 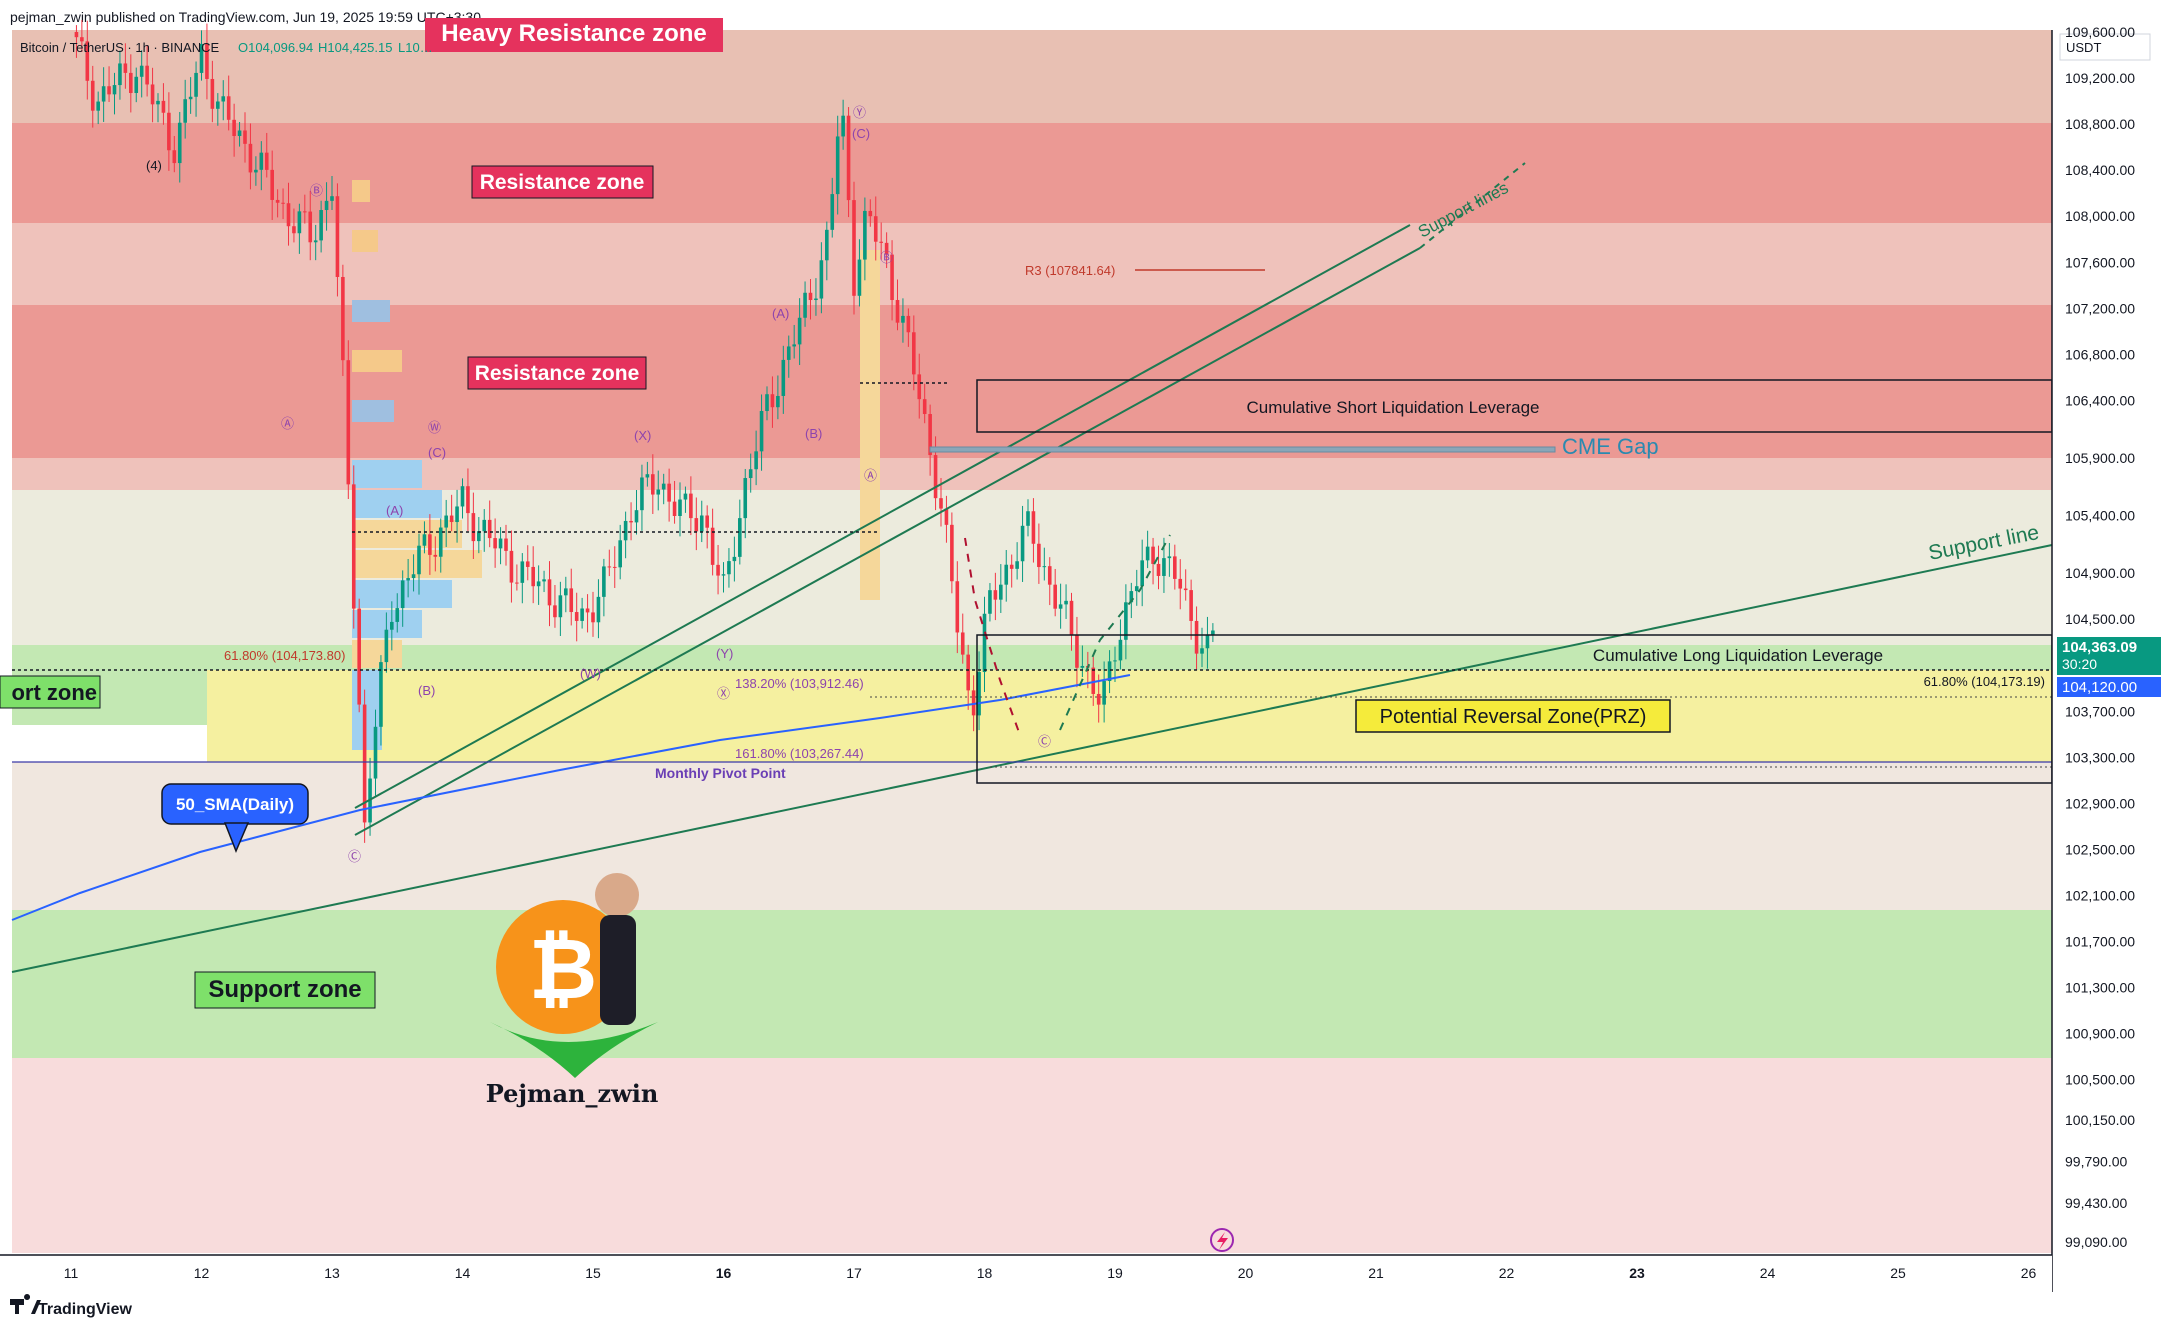 I want to click on wave-label: Ⓧ, so click(x=723, y=693).